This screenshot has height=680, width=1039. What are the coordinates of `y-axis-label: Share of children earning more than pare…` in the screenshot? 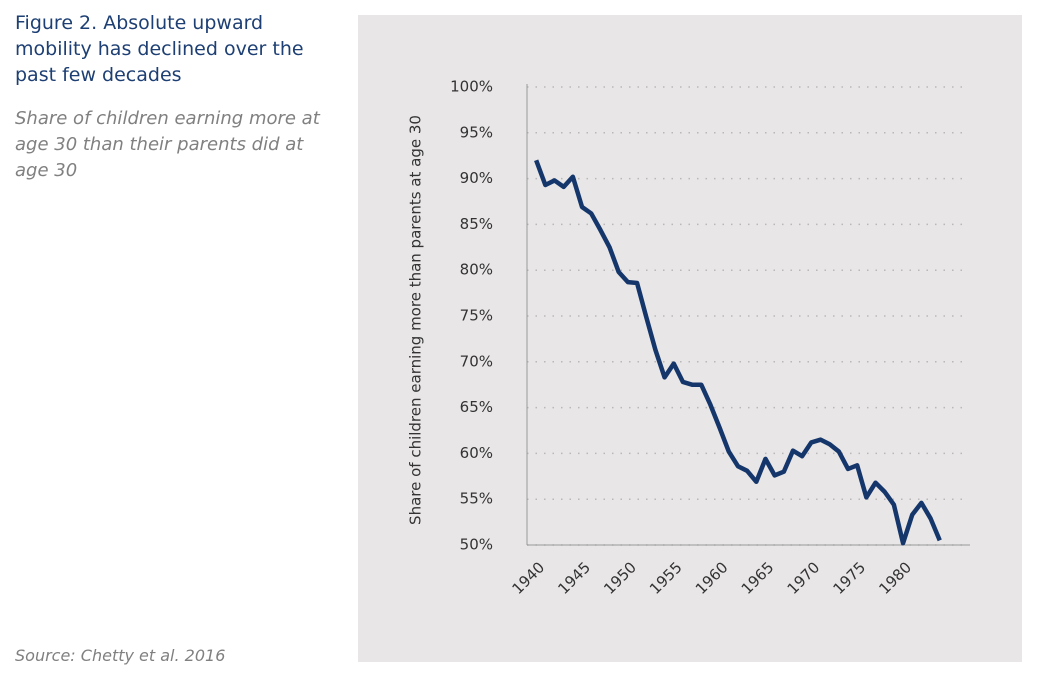 It's located at (416, 320).